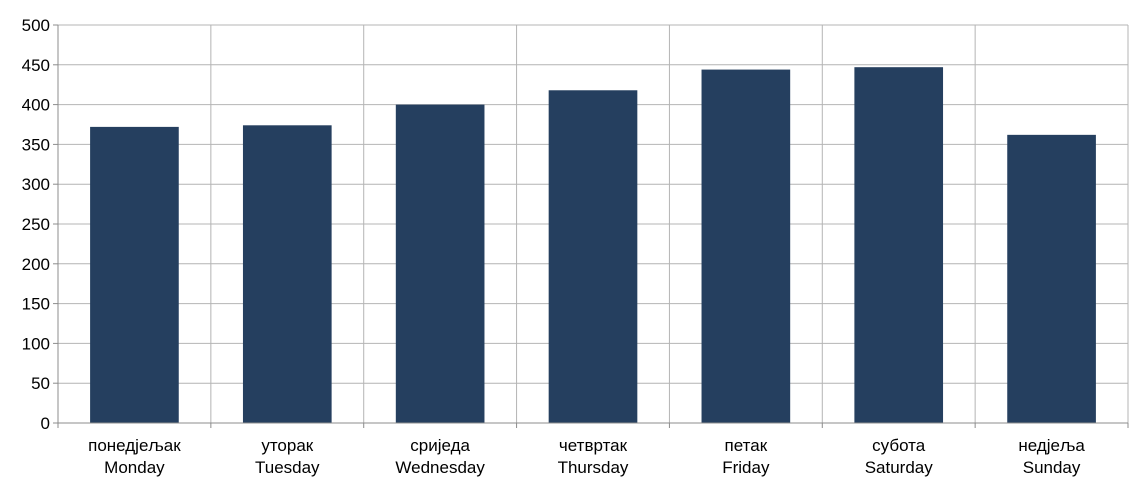  What do you see at coordinates (746, 445) in the screenshot?
I see `x-tick-label-local: петак` at bounding box center [746, 445].